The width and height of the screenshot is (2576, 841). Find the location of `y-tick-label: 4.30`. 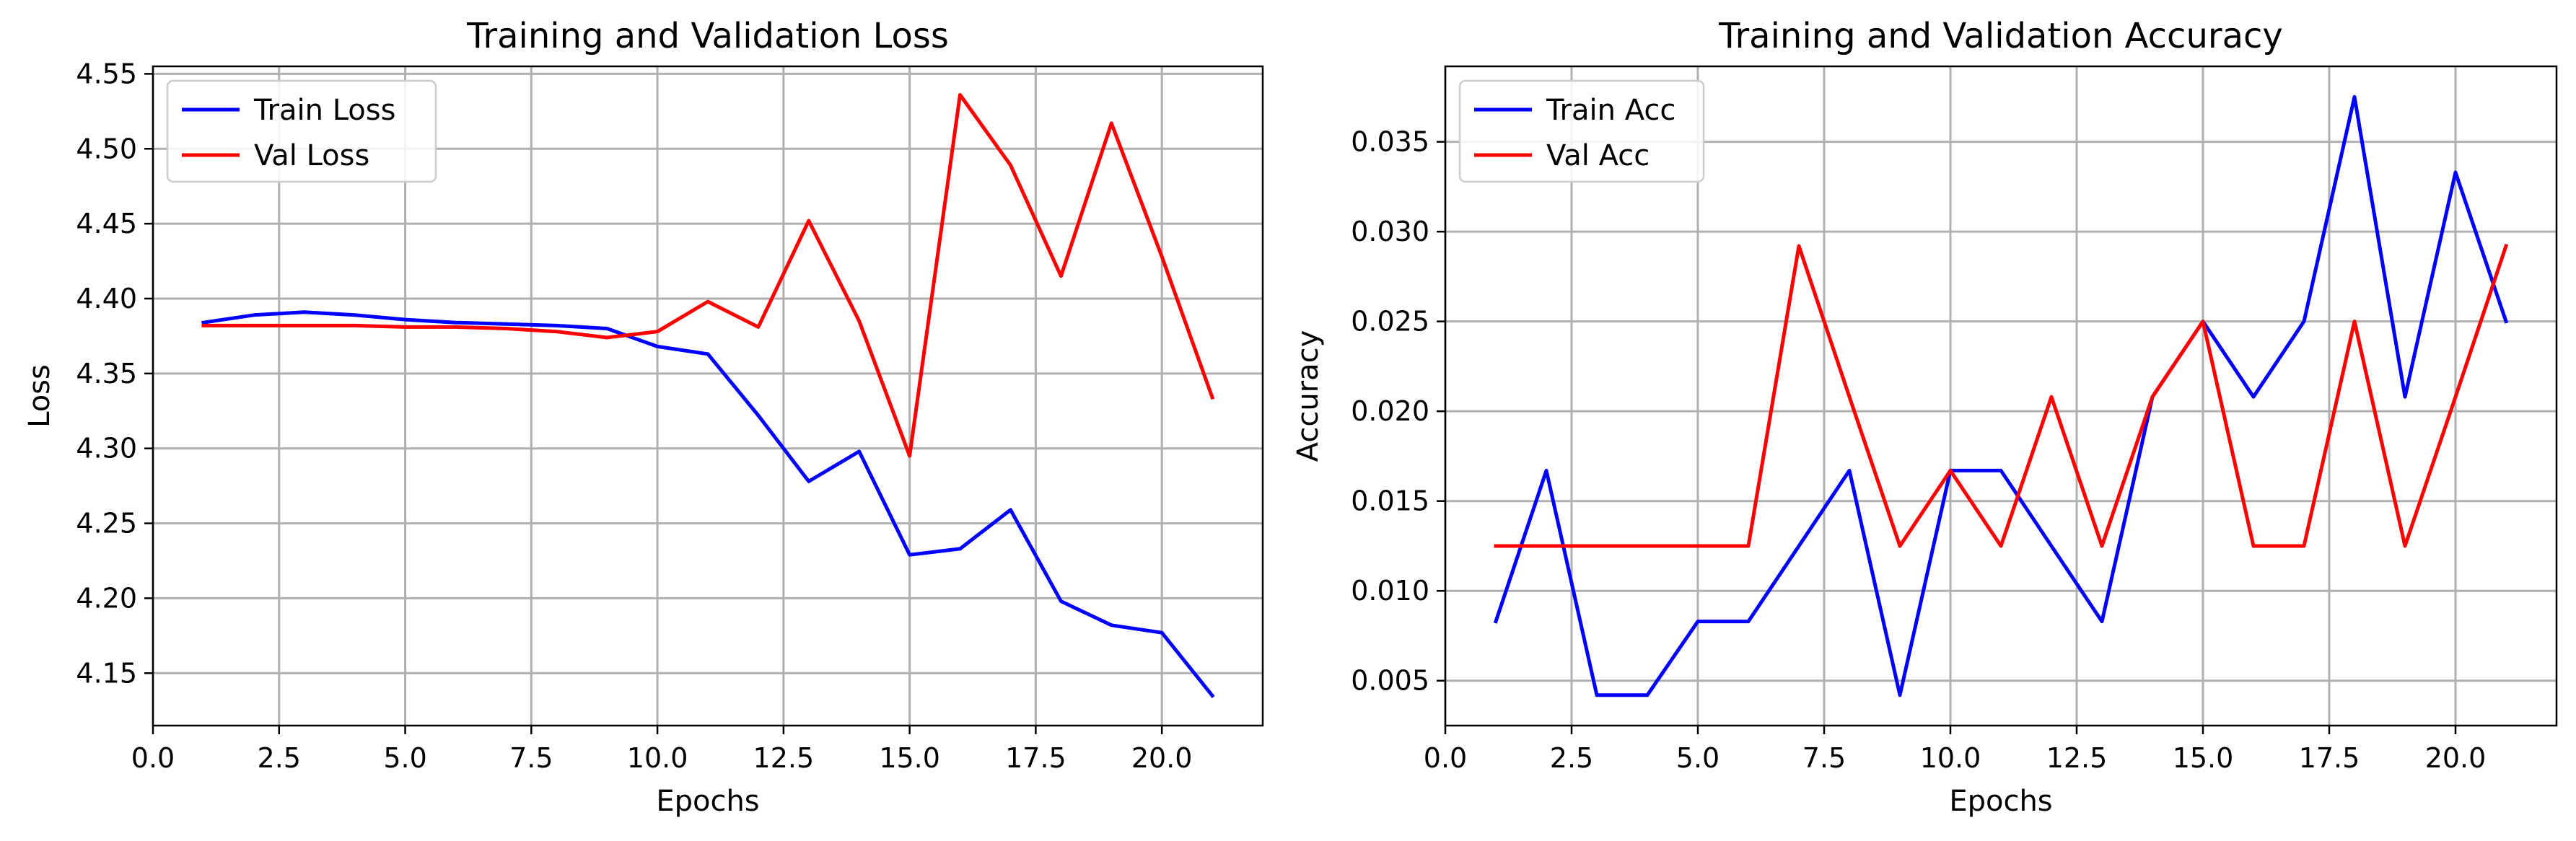

y-tick-label: 4.30 is located at coordinates (107, 448).